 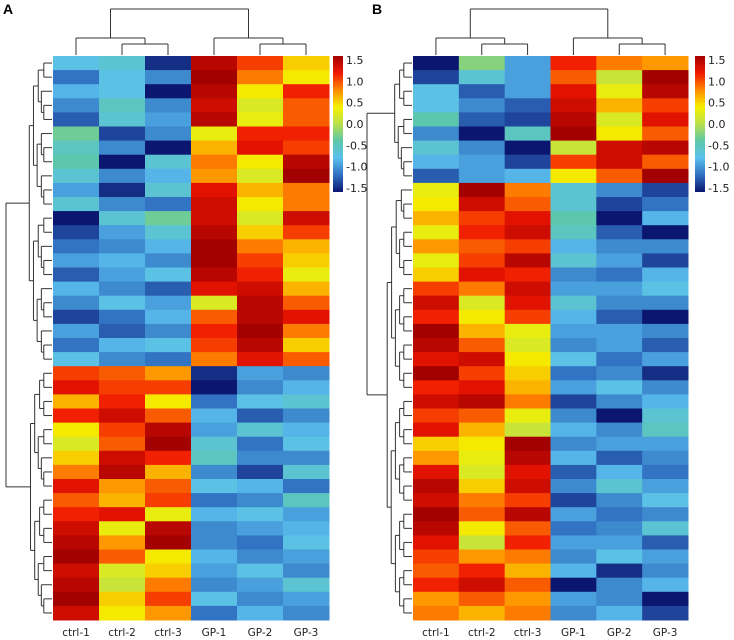 What do you see at coordinates (355, 124) in the screenshot?
I see `colorbar-tick-label: 0.0` at bounding box center [355, 124].